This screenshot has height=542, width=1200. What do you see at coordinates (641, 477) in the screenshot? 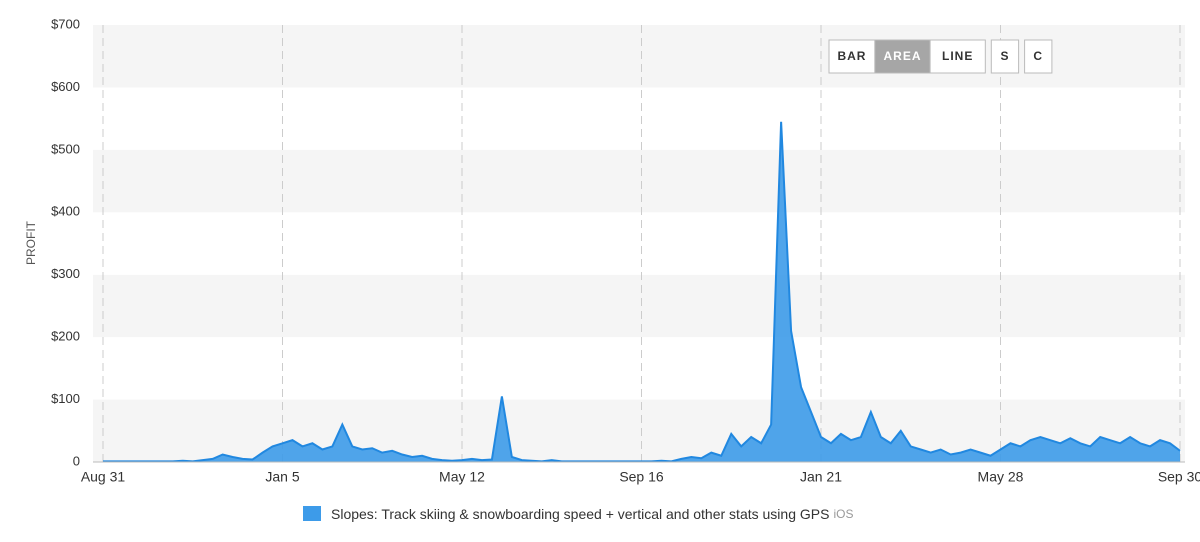
I see `x-tick-label: Sep 16` at bounding box center [641, 477].